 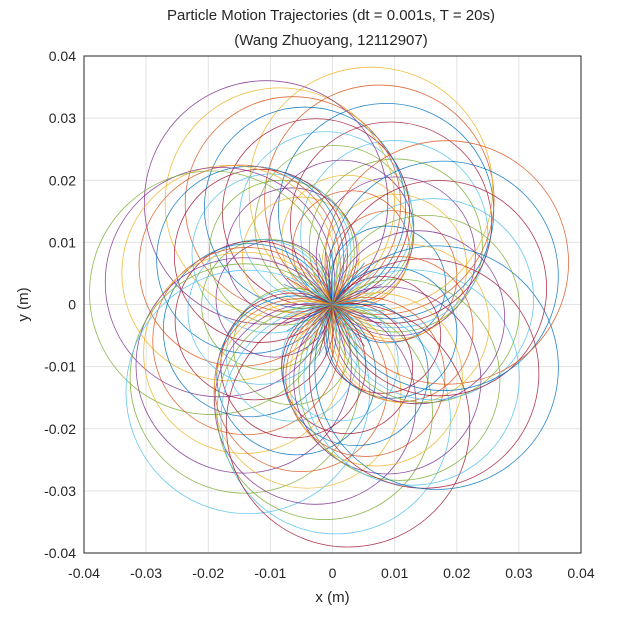 What do you see at coordinates (330, 40) in the screenshot?
I see `chart-subtitle: (Wang Zhuoyang, 12112907)` at bounding box center [330, 40].